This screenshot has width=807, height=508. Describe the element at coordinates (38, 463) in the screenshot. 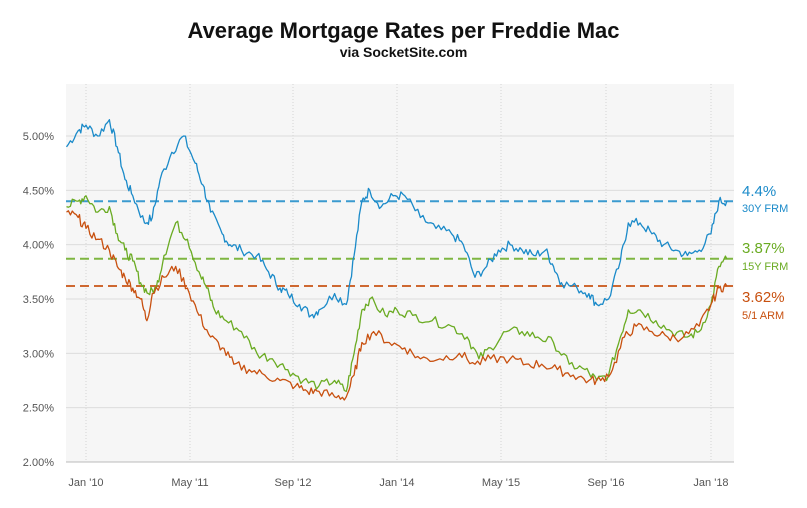

I see `y-tick-label: 2.00%` at that location.